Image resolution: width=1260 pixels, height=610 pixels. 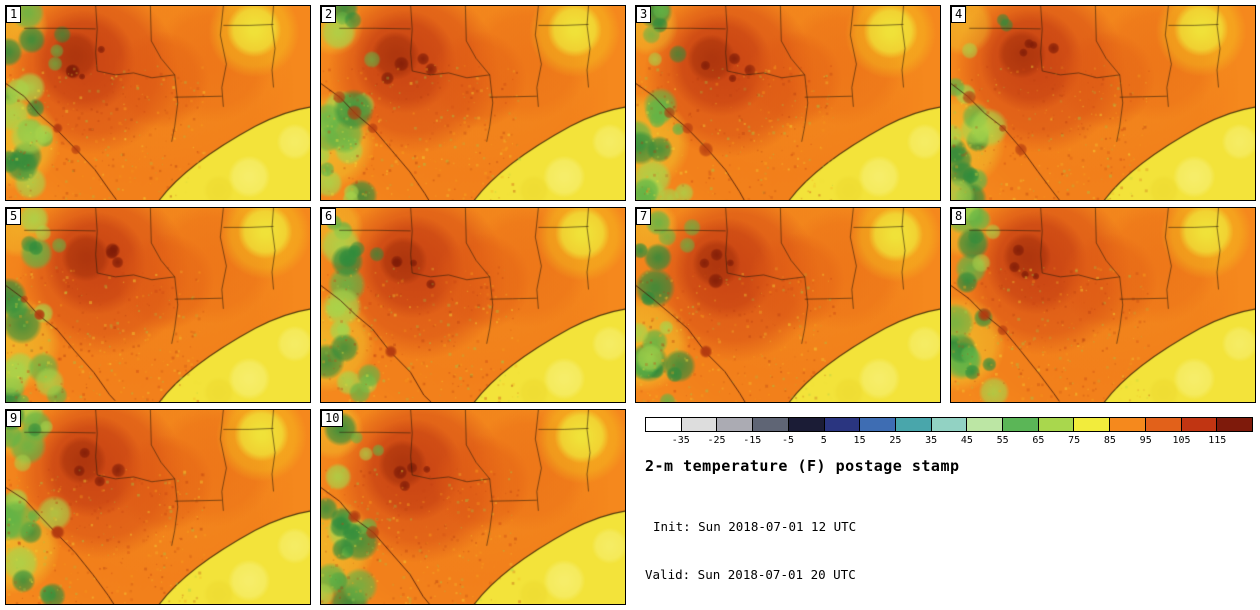 What do you see at coordinates (959, 14) in the screenshot?
I see `member-number-label: 4` at bounding box center [959, 14].